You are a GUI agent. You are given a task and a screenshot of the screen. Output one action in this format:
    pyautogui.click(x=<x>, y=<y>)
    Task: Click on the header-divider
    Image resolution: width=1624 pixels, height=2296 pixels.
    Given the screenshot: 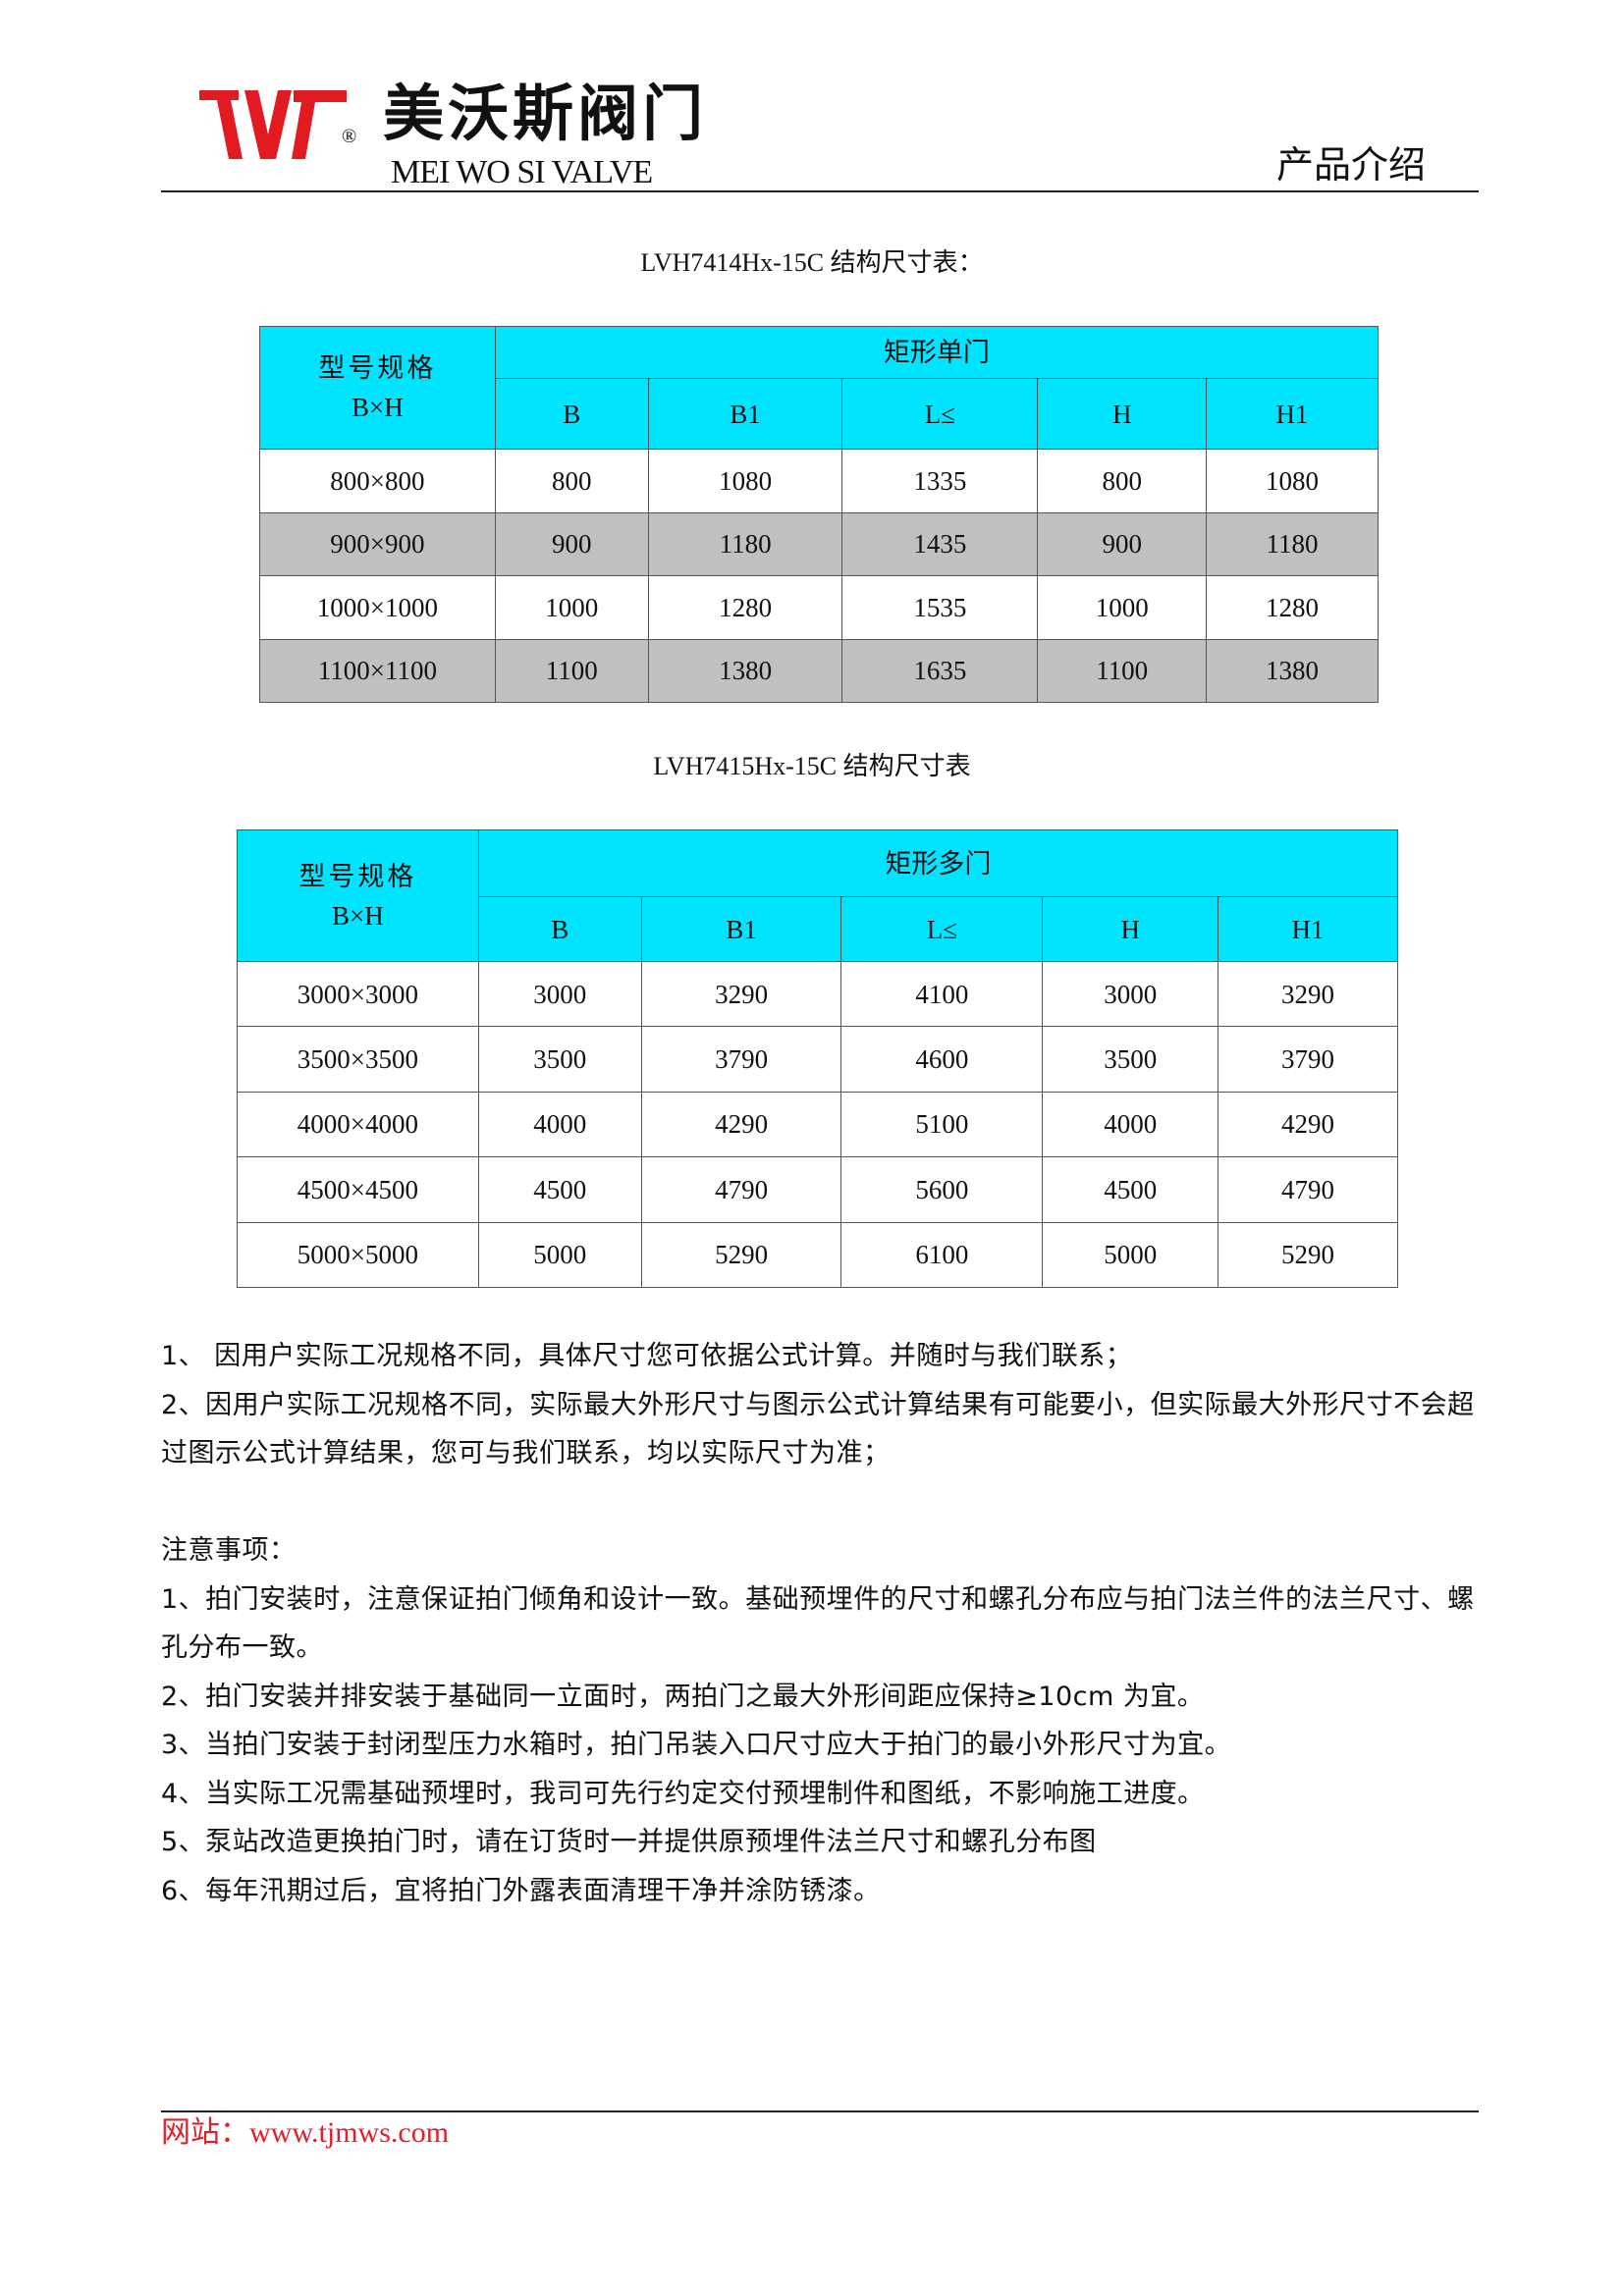 What is the action you would take?
    pyautogui.click(x=820, y=191)
    